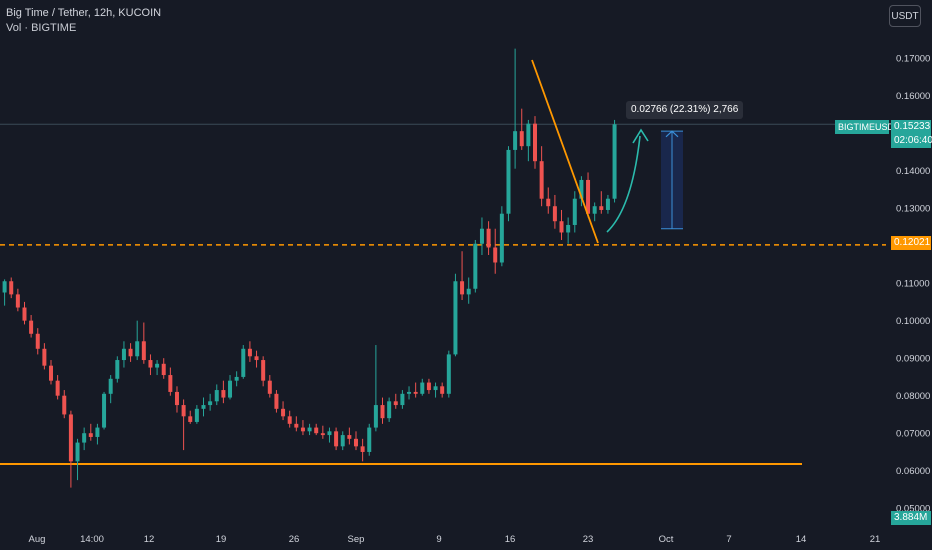 This screenshot has height=550, width=932. Describe the element at coordinates (455, 539) in the screenshot. I see `time-axis: Aug 14:00 12 19 26 Sep 9 16 23 Oct 7 14 21` at that location.